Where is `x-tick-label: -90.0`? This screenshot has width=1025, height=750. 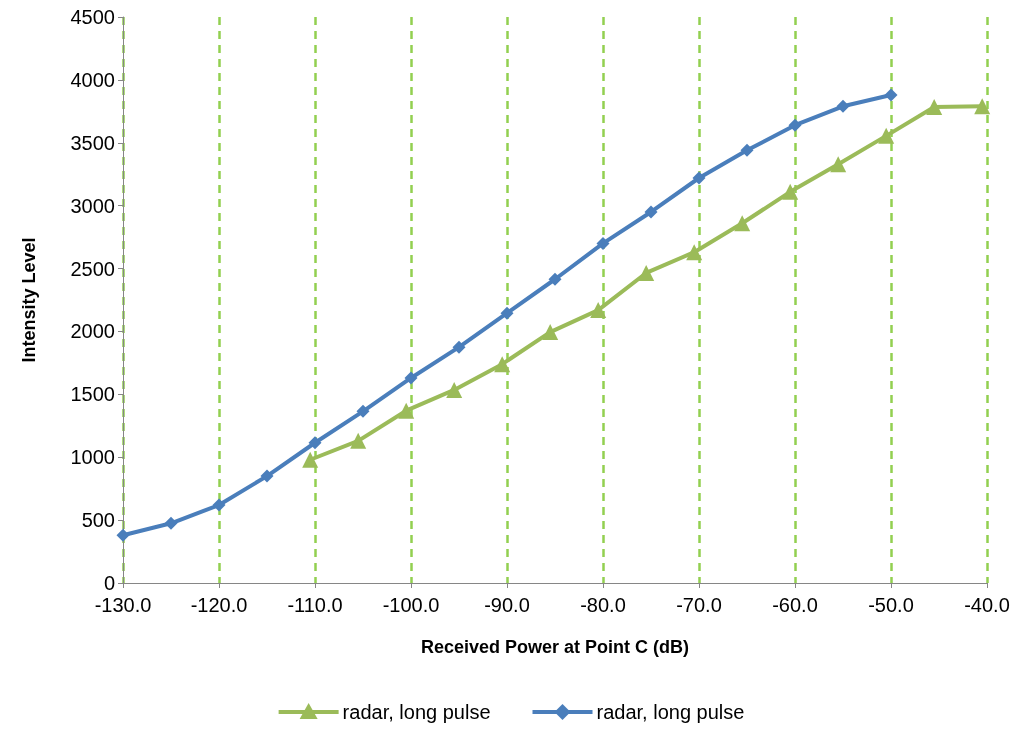 x-tick-label: -90.0 is located at coordinates (507, 605).